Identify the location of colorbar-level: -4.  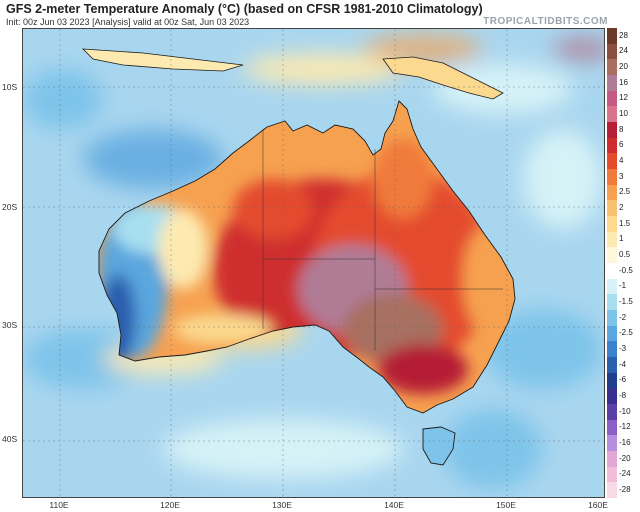
(623, 365).